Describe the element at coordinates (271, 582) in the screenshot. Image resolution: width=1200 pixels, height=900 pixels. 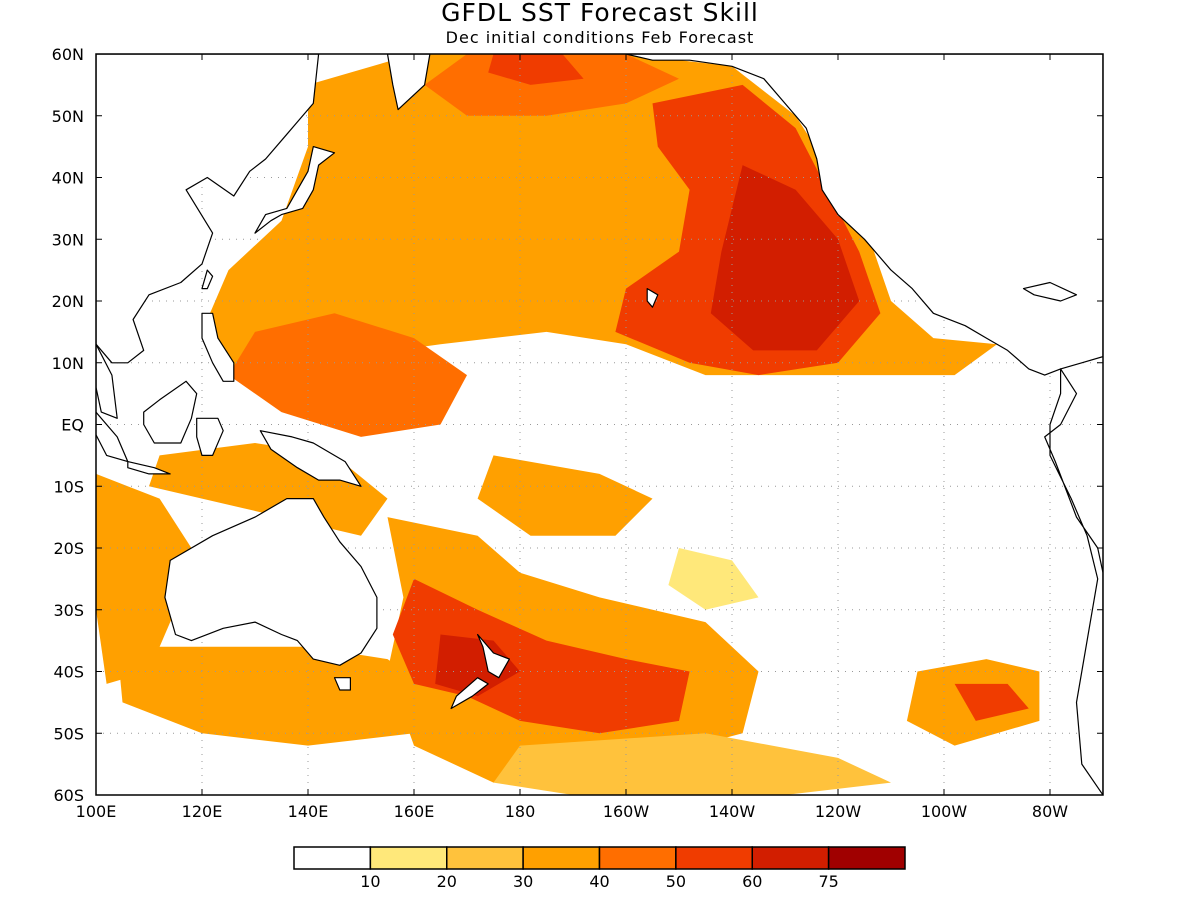
I see `land-australia` at that location.